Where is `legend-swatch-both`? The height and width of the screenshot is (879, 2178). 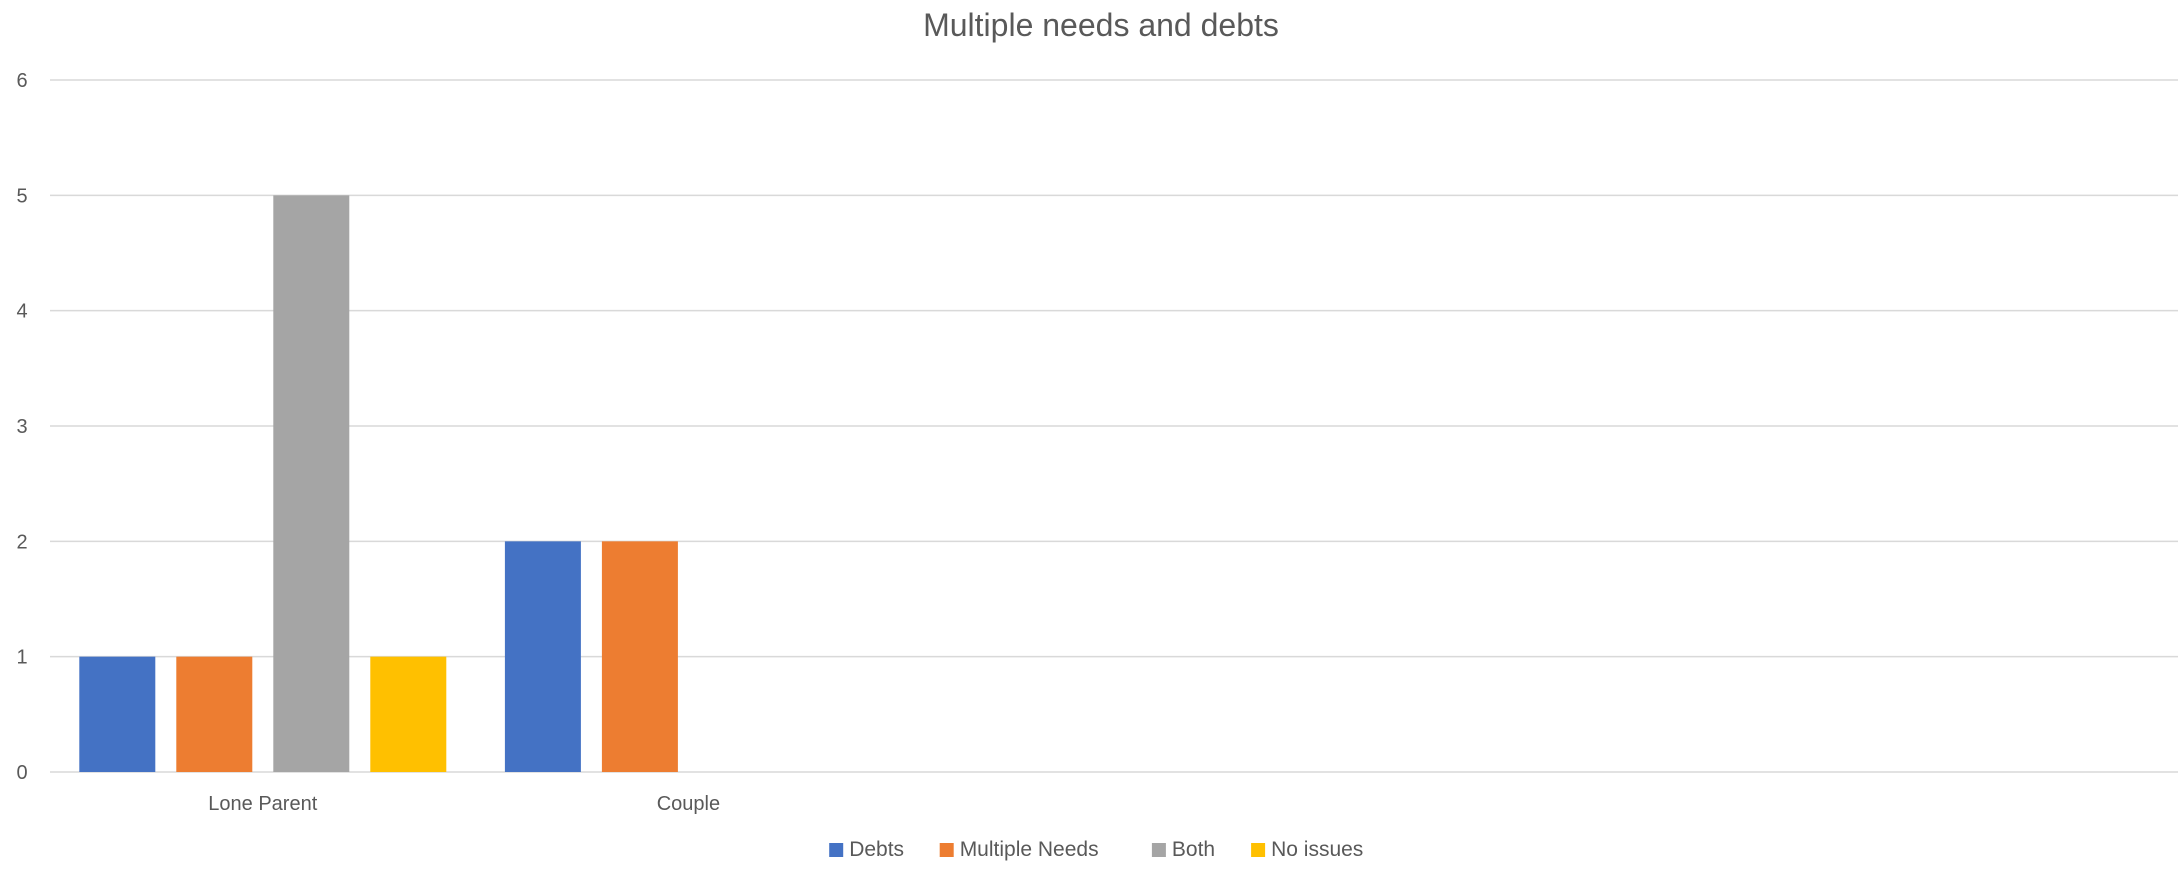 legend-swatch-both is located at coordinates (1158, 850).